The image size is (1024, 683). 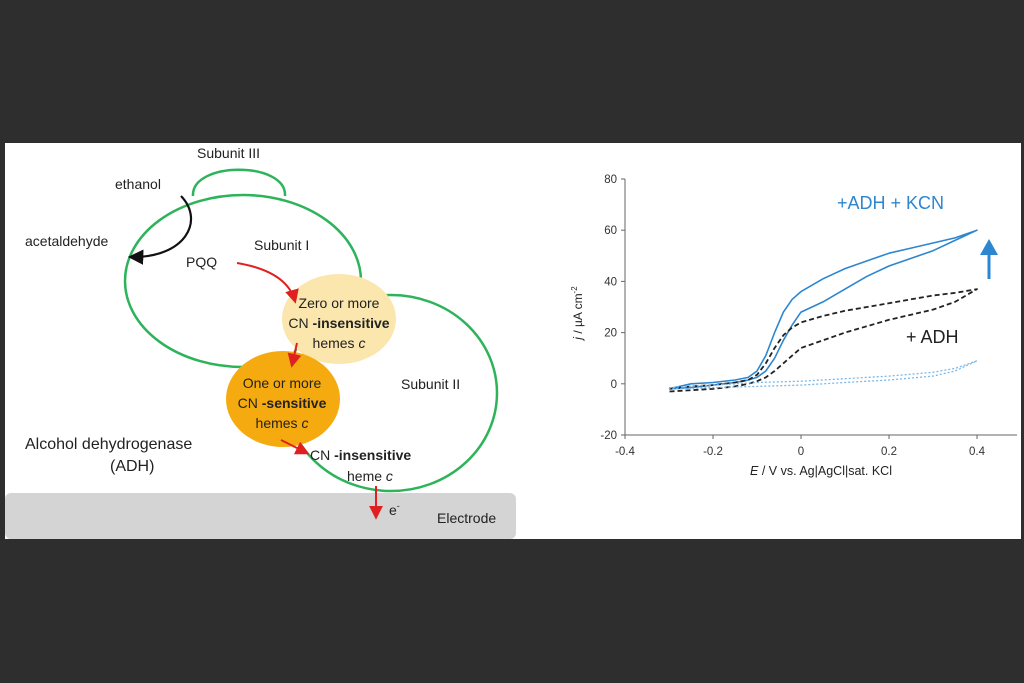 What do you see at coordinates (360, 455) in the screenshot?
I see `heme-insensitive-line1: CN -insensitive` at bounding box center [360, 455].